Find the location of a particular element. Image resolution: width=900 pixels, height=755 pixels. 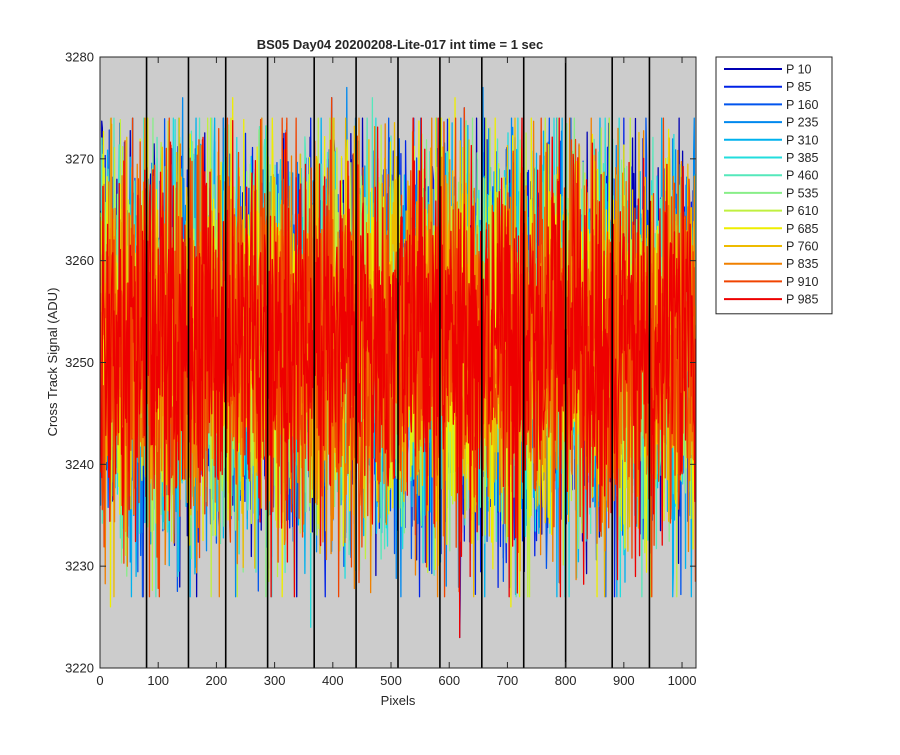

legend-label-p685: P 685 is located at coordinates (802, 229).